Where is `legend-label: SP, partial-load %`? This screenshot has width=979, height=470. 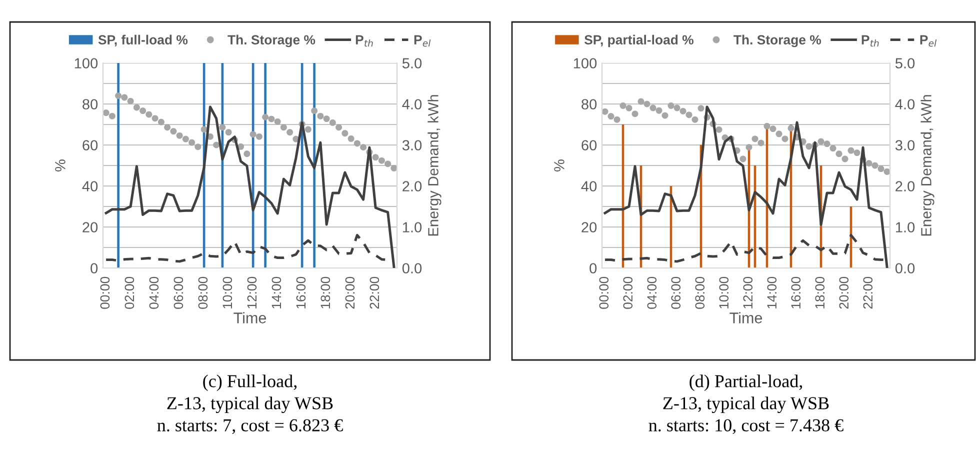 legend-label: SP, partial-load % is located at coordinates (639, 41).